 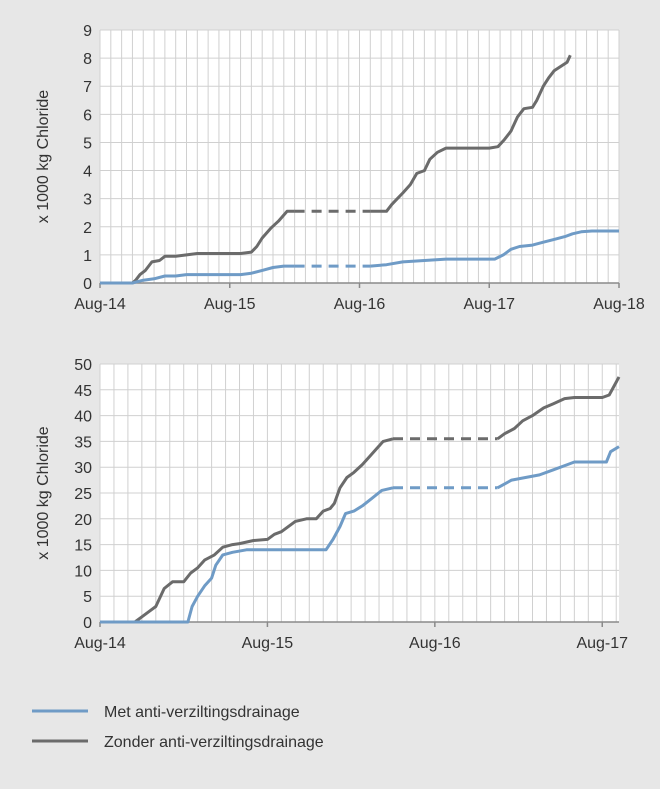 What do you see at coordinates (83, 442) in the screenshot?
I see `bottom-y-tick-label: 35` at bounding box center [83, 442].